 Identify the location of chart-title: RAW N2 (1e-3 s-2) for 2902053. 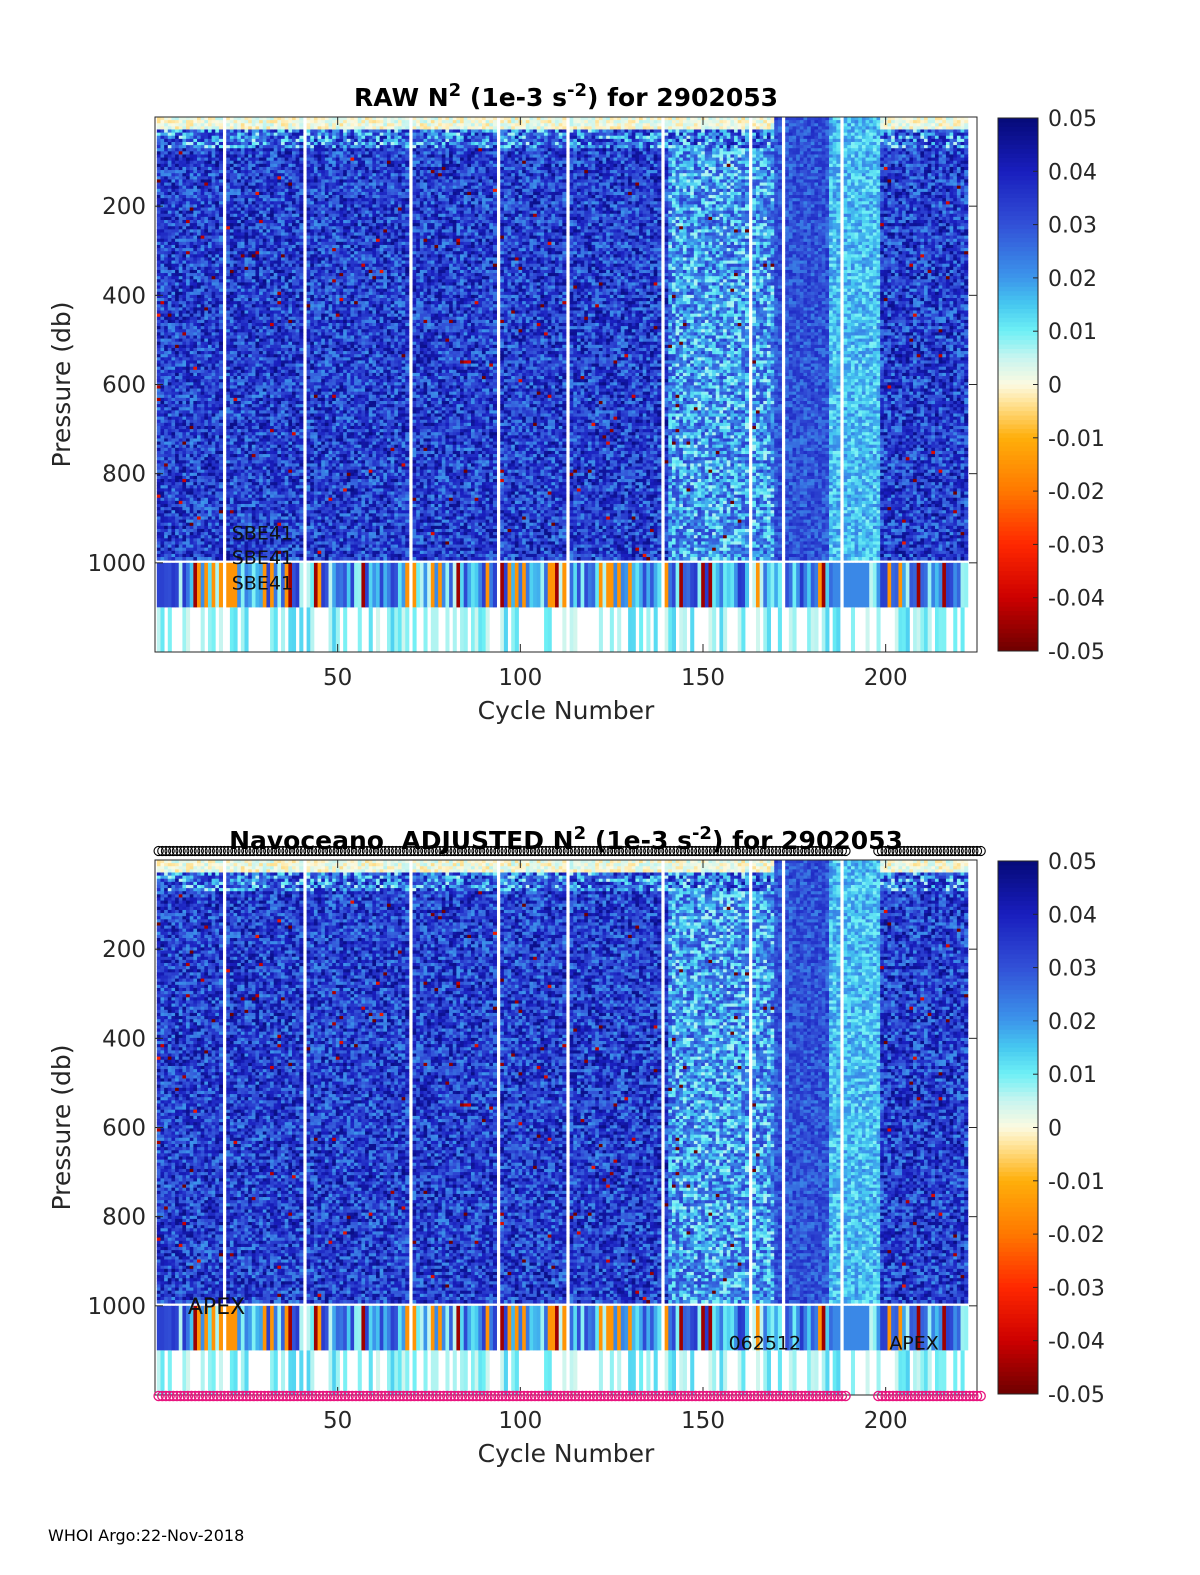
(566, 96).